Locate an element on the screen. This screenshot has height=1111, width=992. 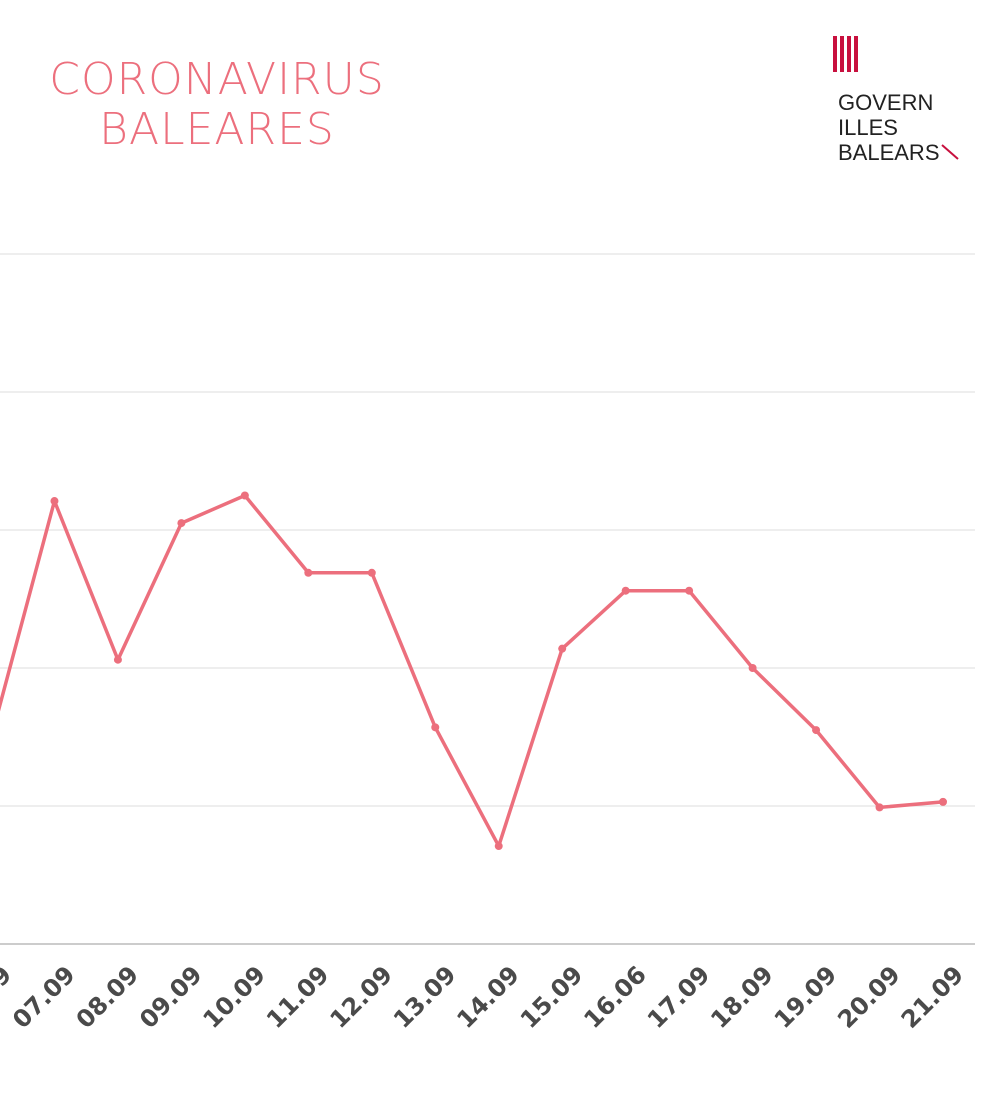
x-tick-label: 11.09 is located at coordinates (297, 996).